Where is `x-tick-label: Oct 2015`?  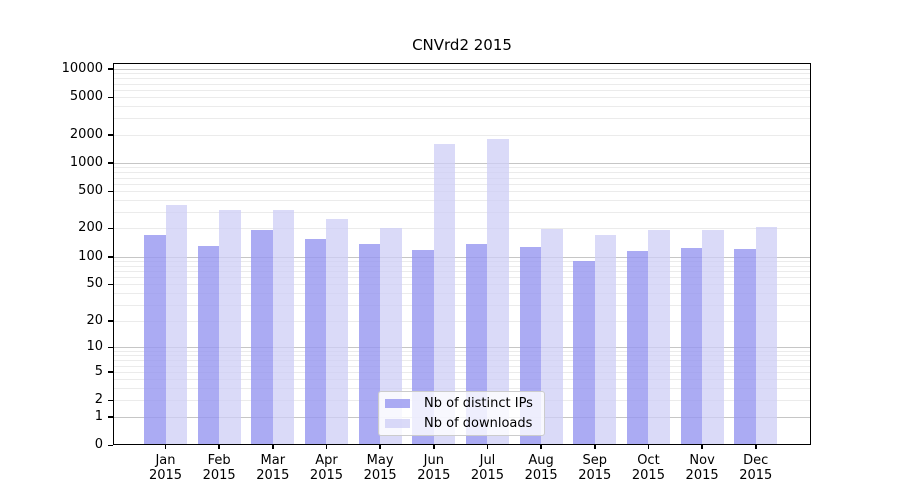
x-tick-label: Oct 2015 is located at coordinates (648, 468).